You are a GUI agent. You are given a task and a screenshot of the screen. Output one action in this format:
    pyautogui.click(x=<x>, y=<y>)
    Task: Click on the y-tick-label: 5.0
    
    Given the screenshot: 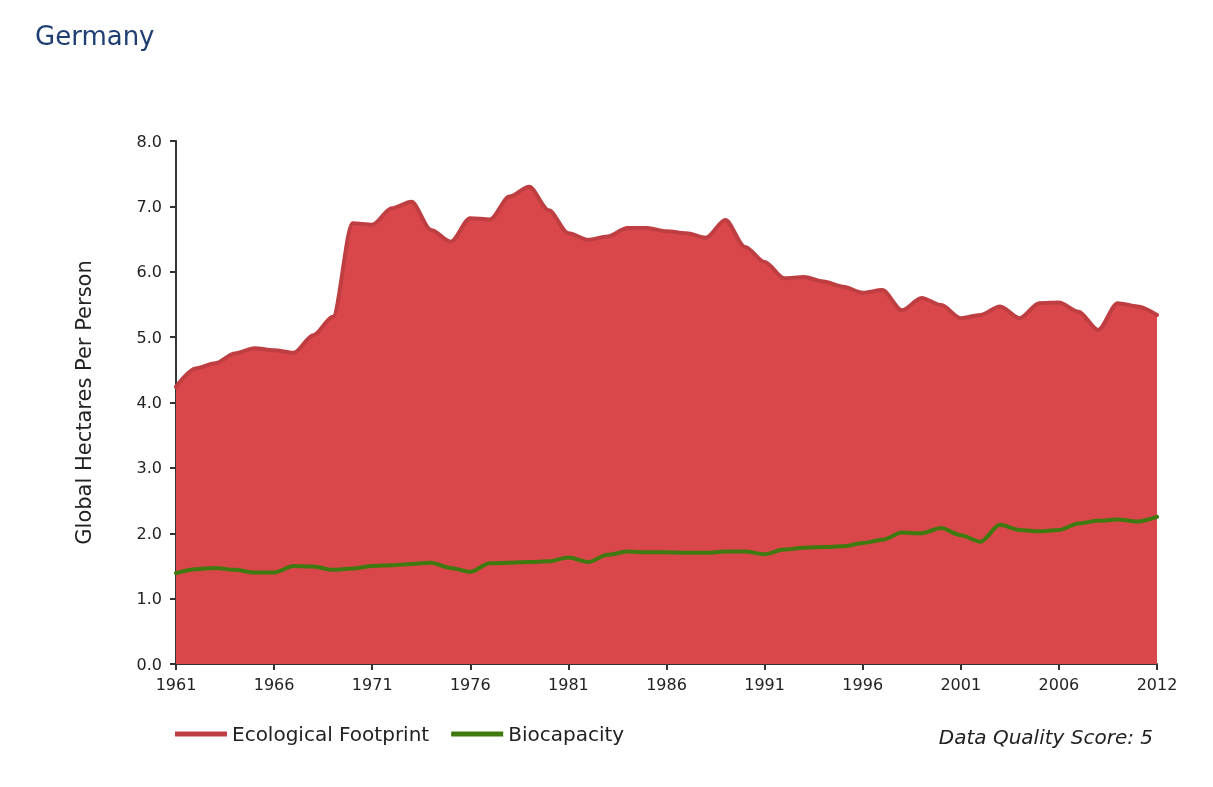 What is the action you would take?
    pyautogui.click(x=149, y=337)
    